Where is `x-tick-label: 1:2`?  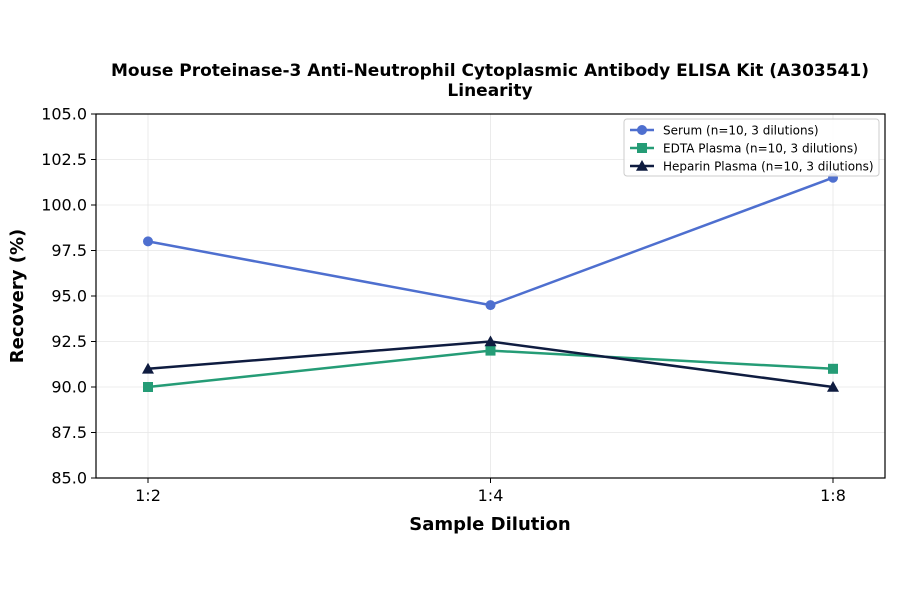
x-tick-label: 1:2 is located at coordinates (148, 495).